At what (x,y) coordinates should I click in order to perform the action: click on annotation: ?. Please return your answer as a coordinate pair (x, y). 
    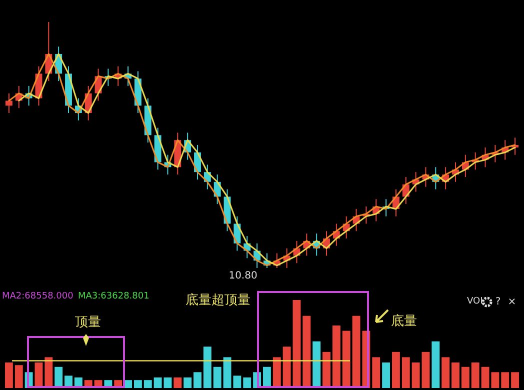
    Looking at the image, I should click on (498, 302).